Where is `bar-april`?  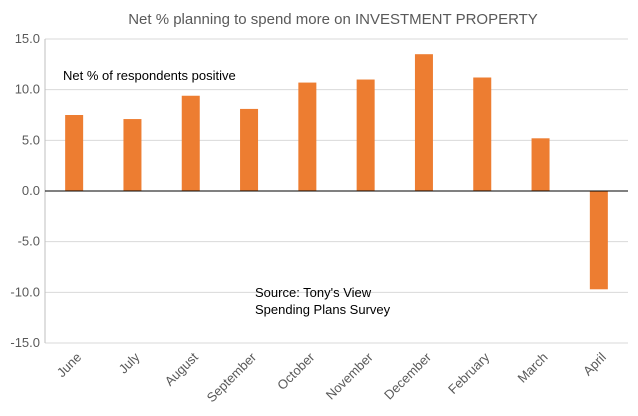 bar-april is located at coordinates (598, 240).